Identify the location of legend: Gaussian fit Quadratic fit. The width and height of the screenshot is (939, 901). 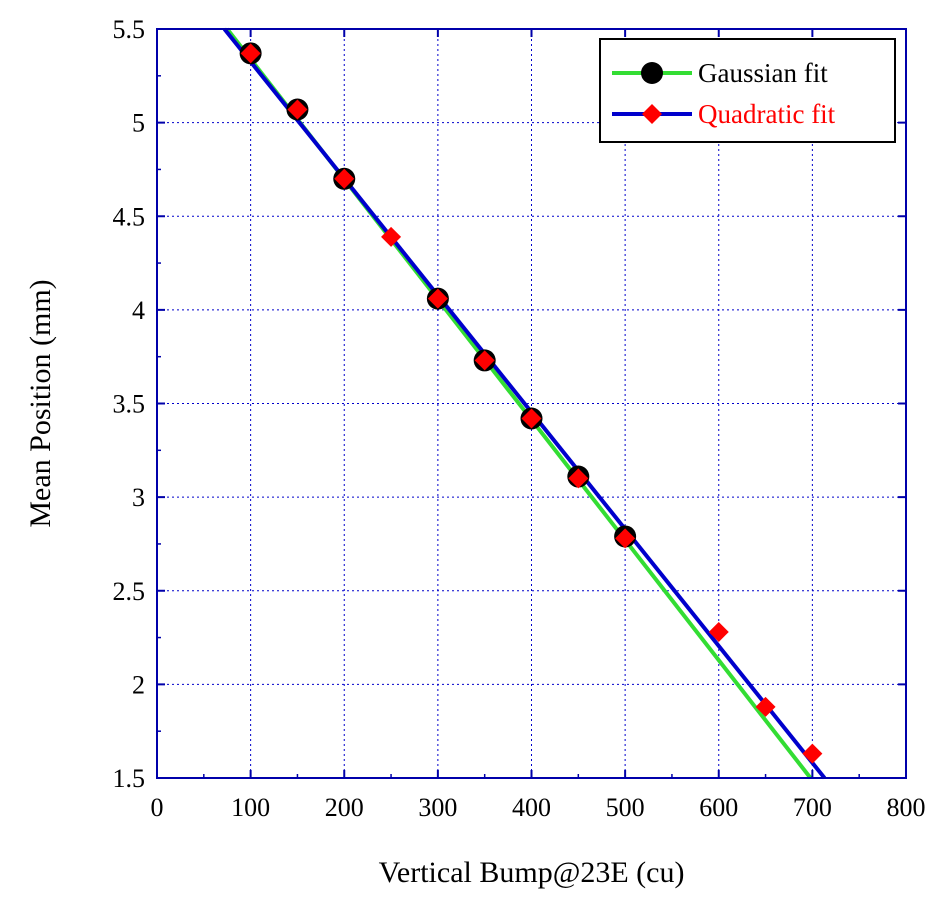
(747, 90).